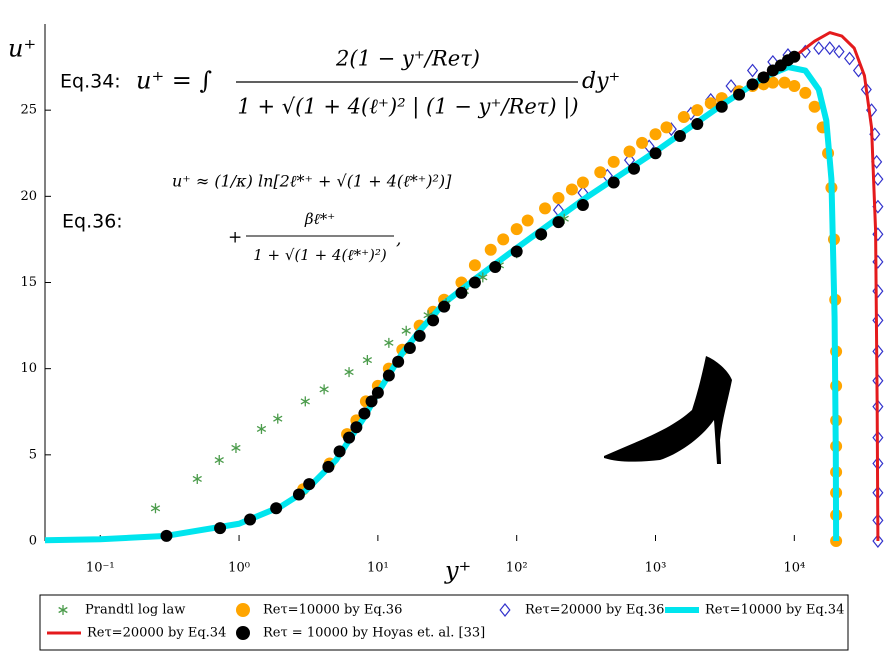  Describe the element at coordinates (28, 368) in the screenshot. I see `y-tick-label: 10` at that location.